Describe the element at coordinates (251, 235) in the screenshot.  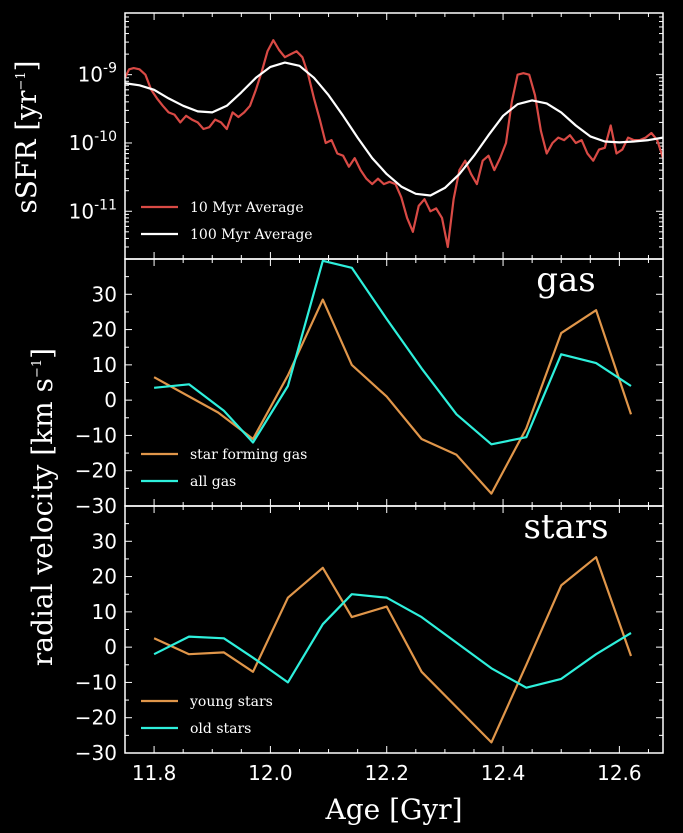
I see `legend-label: 100 Myr Average` at that location.